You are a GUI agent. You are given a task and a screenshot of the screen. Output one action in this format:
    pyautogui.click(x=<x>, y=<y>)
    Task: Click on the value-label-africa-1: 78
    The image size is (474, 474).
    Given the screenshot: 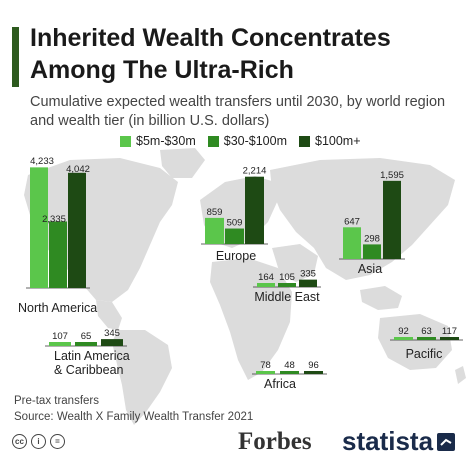 What is the action you would take?
    pyautogui.click(x=265, y=365)
    